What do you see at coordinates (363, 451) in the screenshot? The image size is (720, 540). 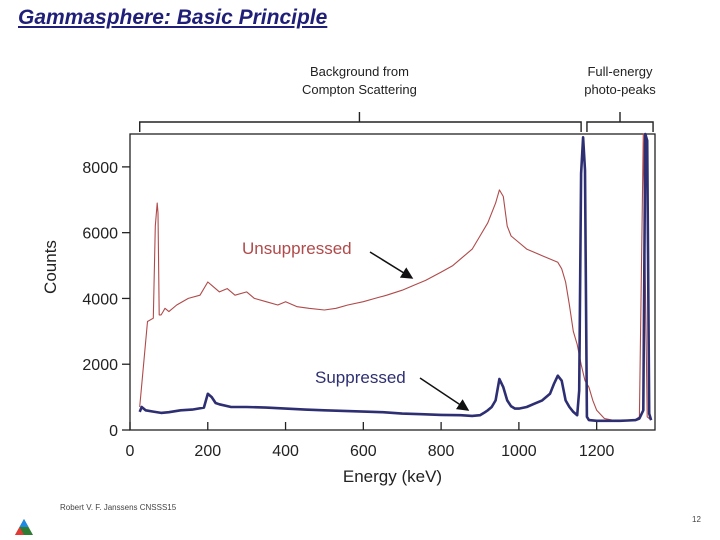 I see `x-tick-label: 600` at bounding box center [363, 451].